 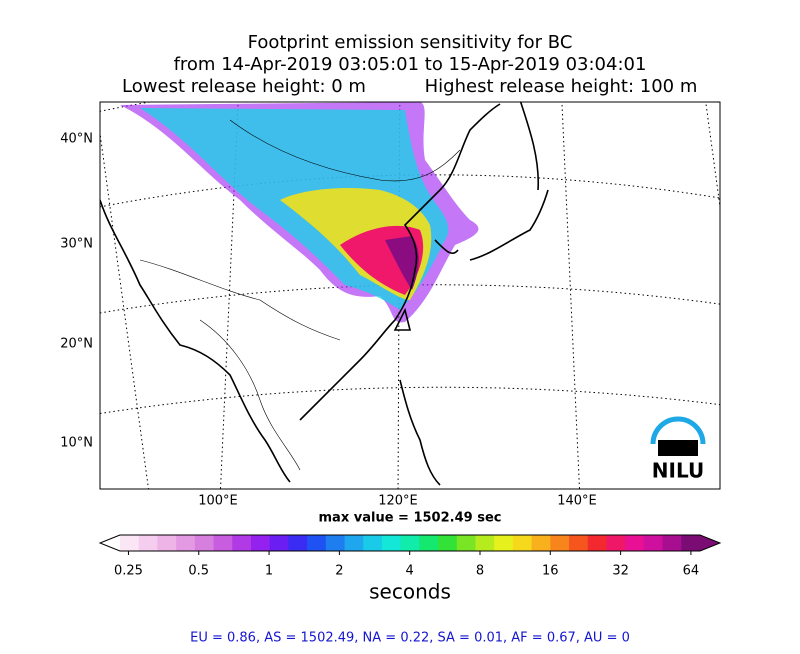 What do you see at coordinates (76, 244) in the screenshot?
I see `lat-label: 30°N` at bounding box center [76, 244].